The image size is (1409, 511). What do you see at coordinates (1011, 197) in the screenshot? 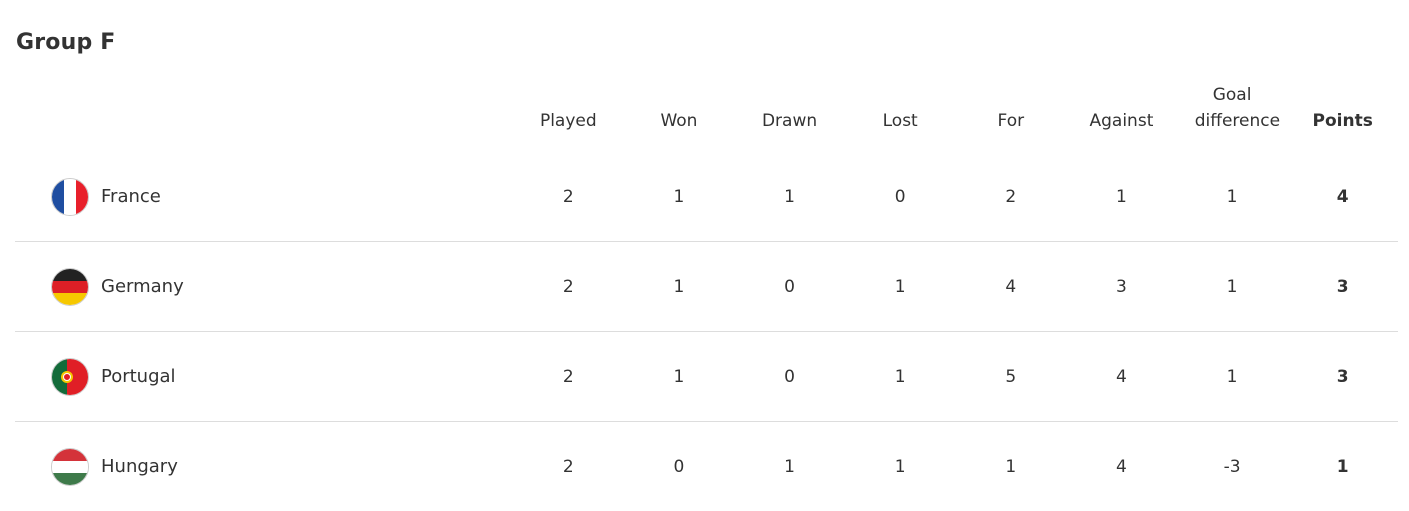
I see `for-cell: 2` at bounding box center [1011, 197].